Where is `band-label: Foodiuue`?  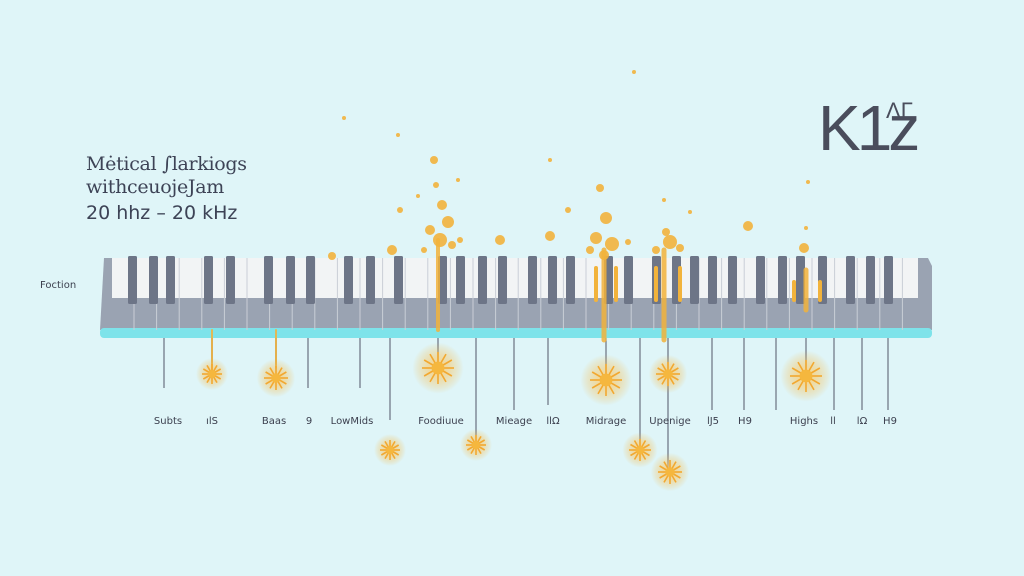
band-label: Foodiuue is located at coordinates (441, 421).